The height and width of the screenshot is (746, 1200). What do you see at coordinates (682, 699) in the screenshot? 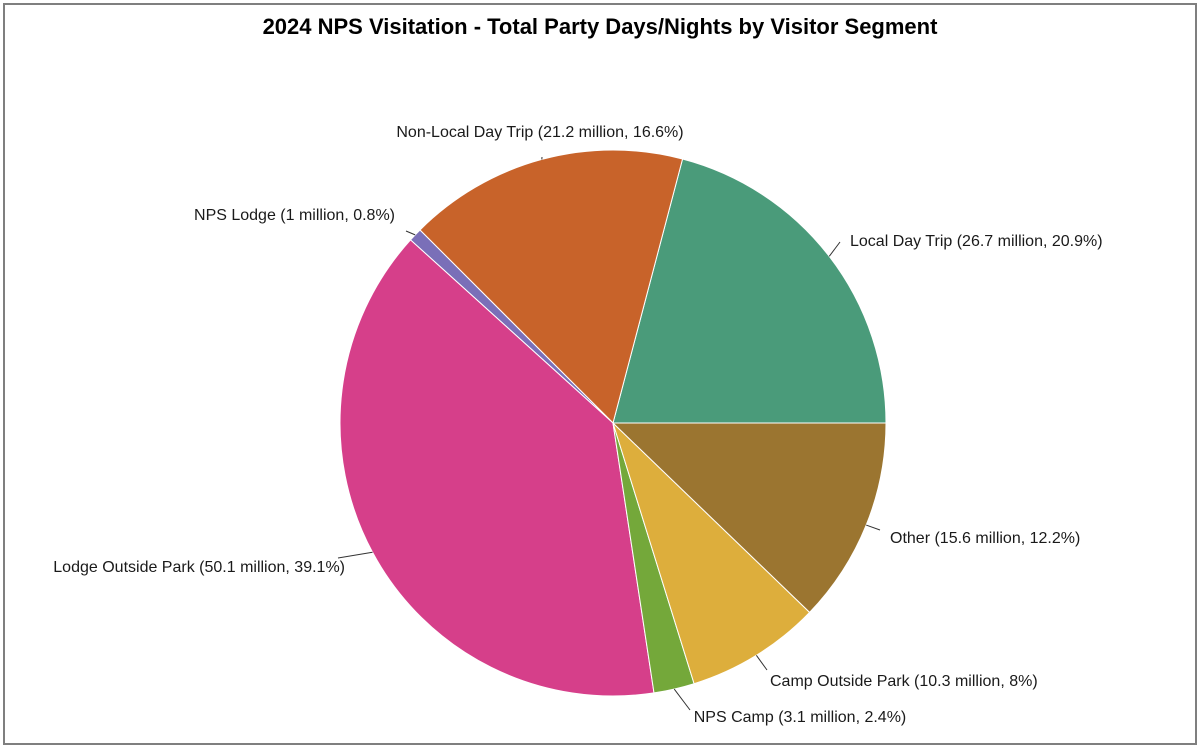
I see `leader-line-nps-camp` at bounding box center [682, 699].